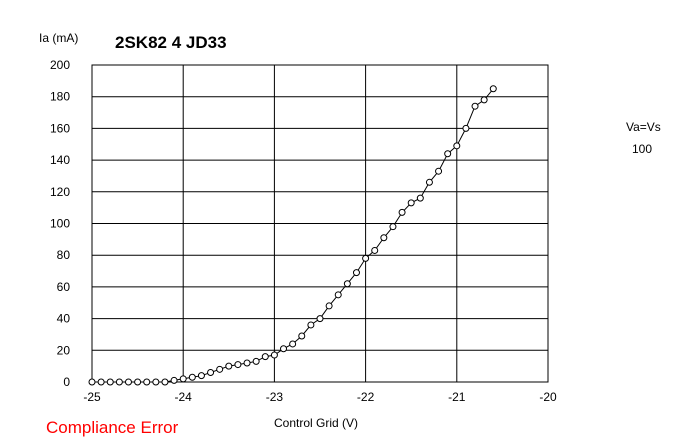  I want to click on x-tick-label: -24, so click(184, 397).